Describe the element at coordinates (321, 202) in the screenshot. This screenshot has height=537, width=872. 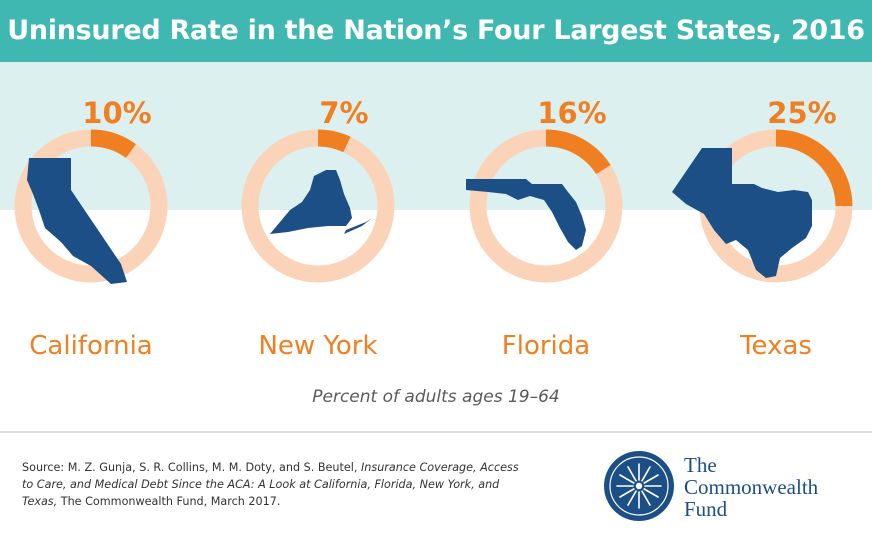
I see `new-york-state-icon` at that location.